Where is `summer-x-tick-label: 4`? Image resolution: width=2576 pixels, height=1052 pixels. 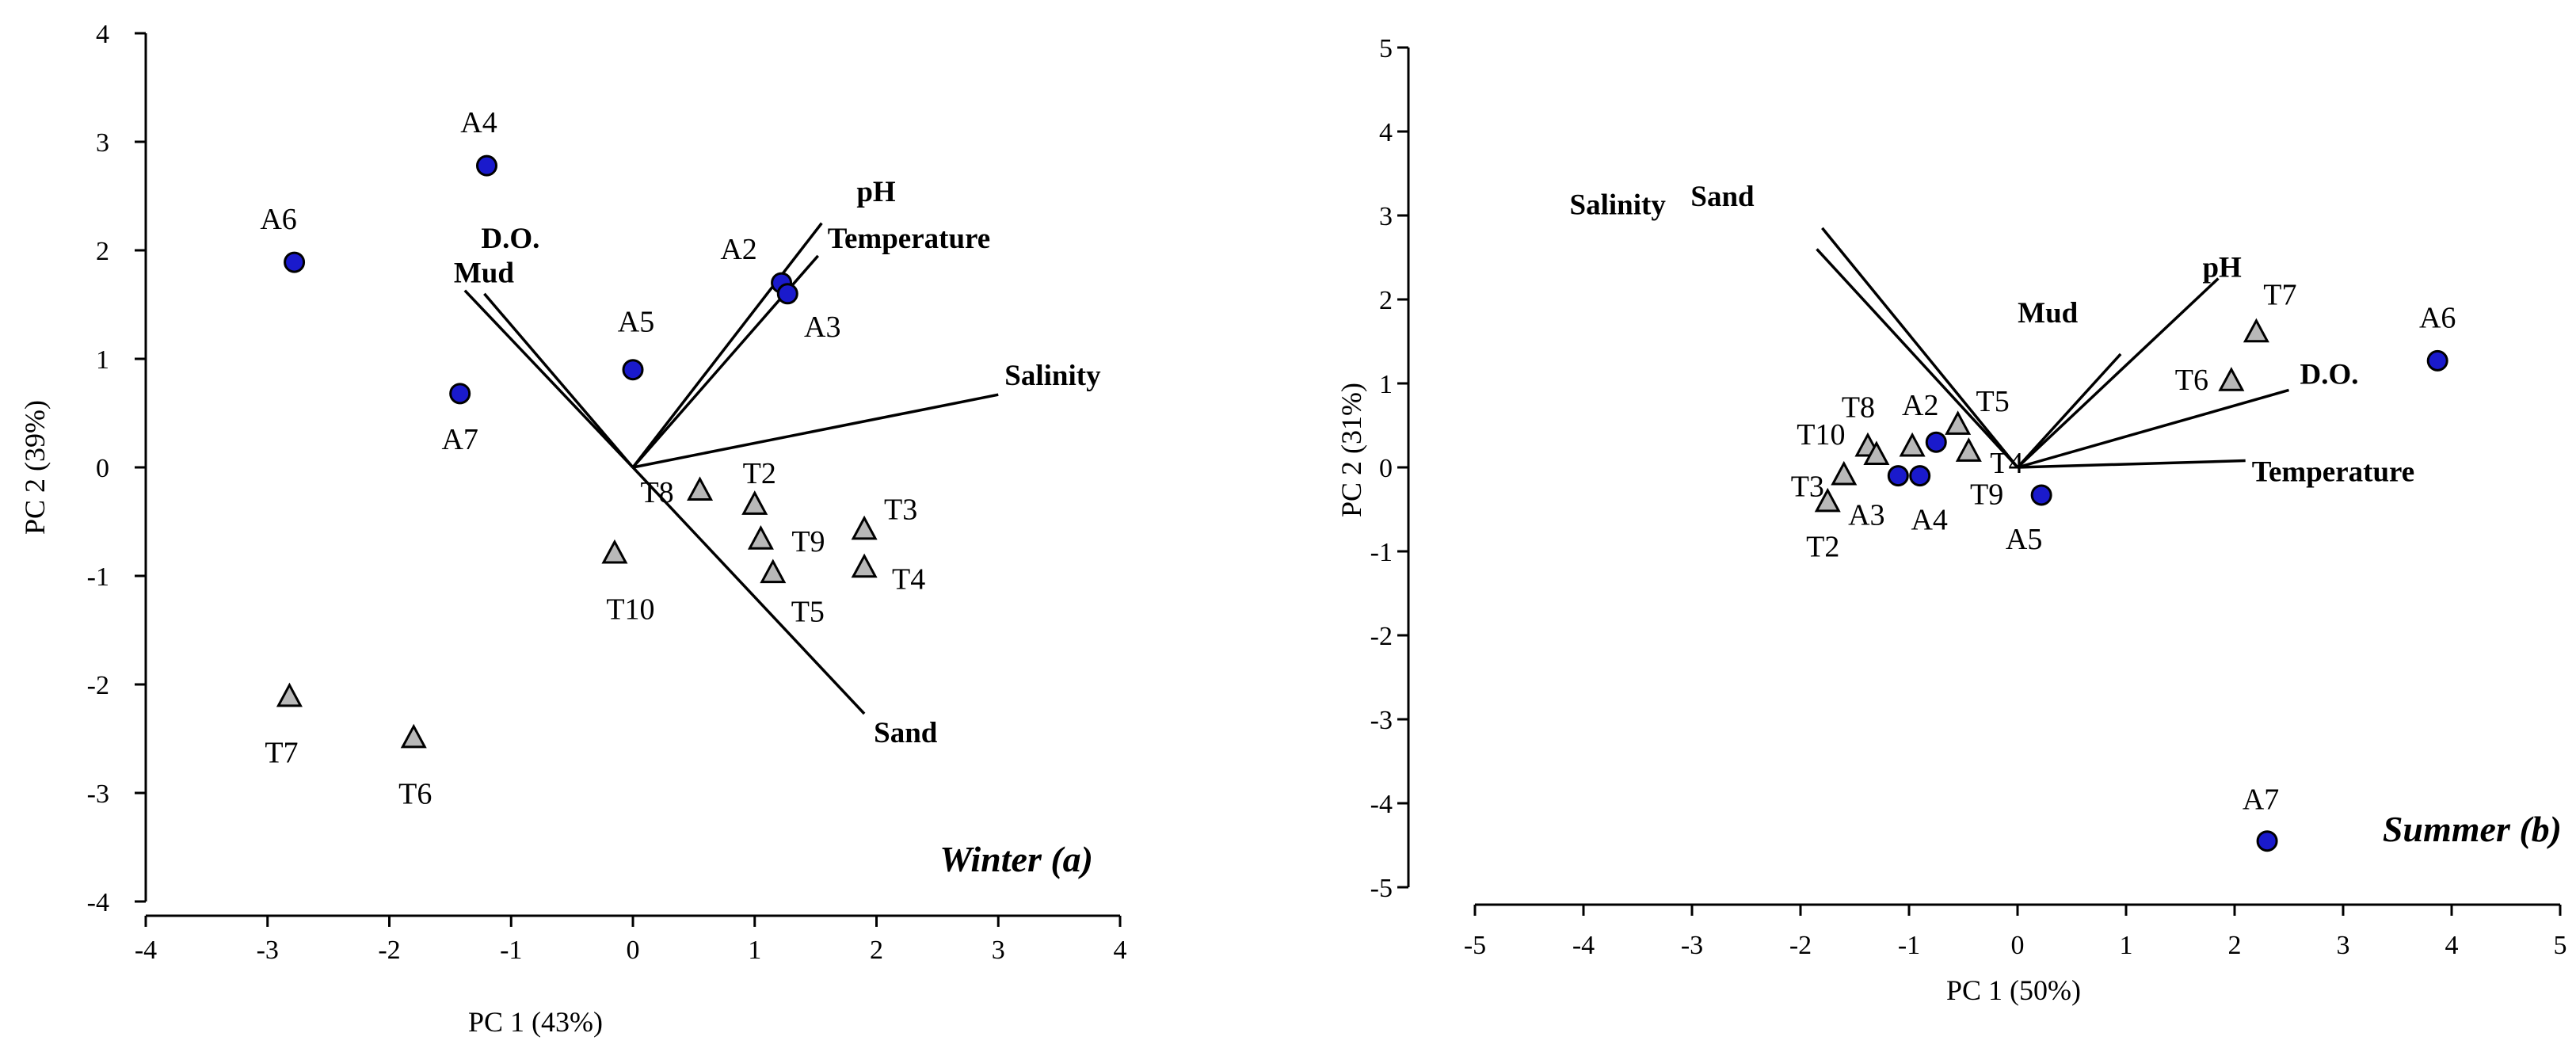
summer-x-tick-label: 4 is located at coordinates (2452, 945).